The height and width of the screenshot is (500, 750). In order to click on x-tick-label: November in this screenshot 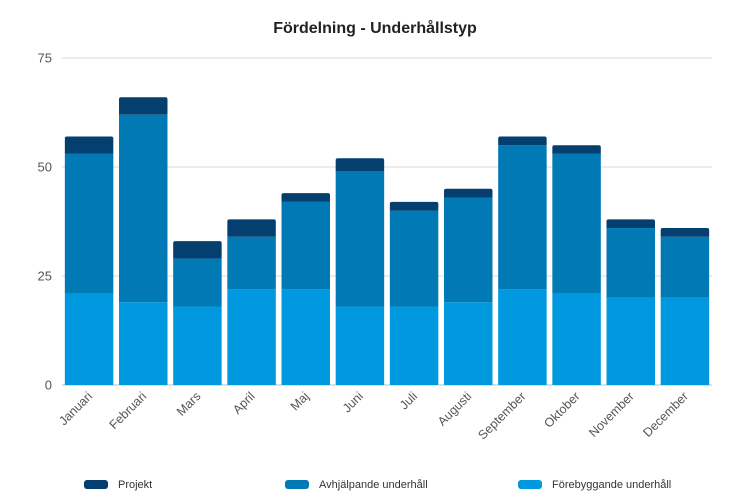, I will do `click(611, 414)`.